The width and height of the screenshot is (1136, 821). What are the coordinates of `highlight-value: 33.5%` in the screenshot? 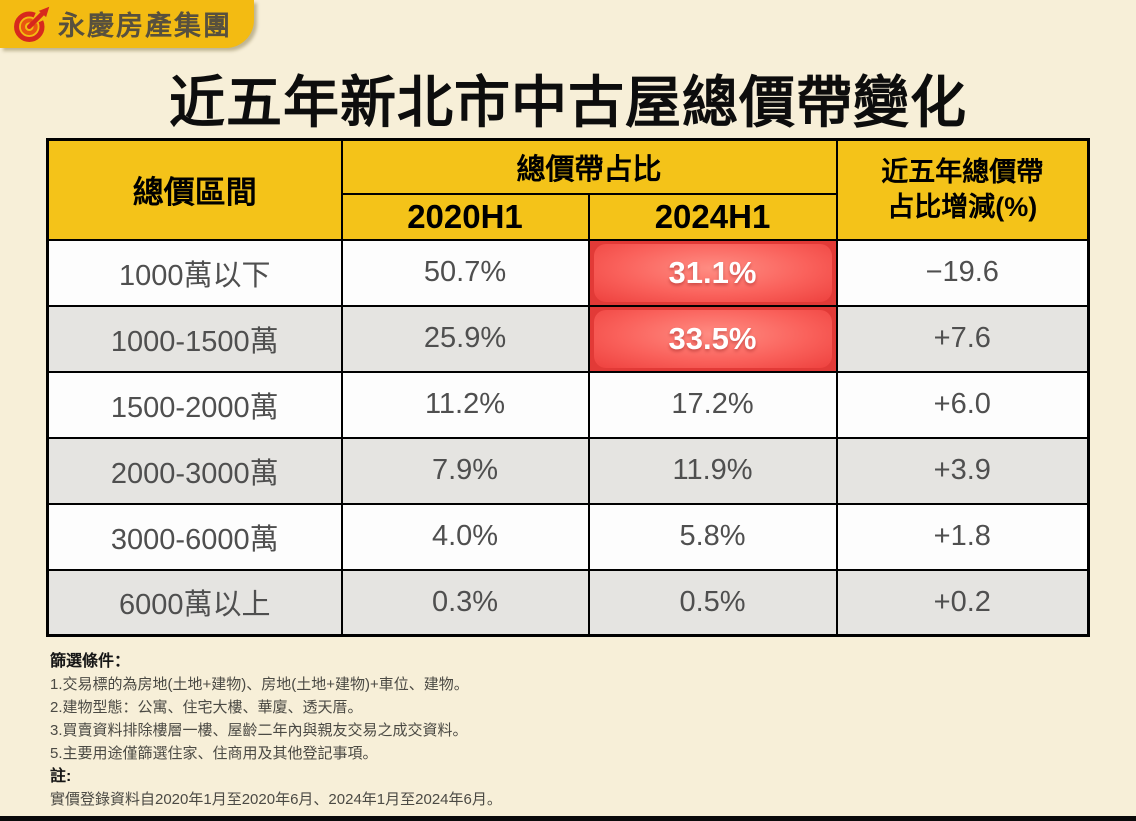 It's located at (712, 338).